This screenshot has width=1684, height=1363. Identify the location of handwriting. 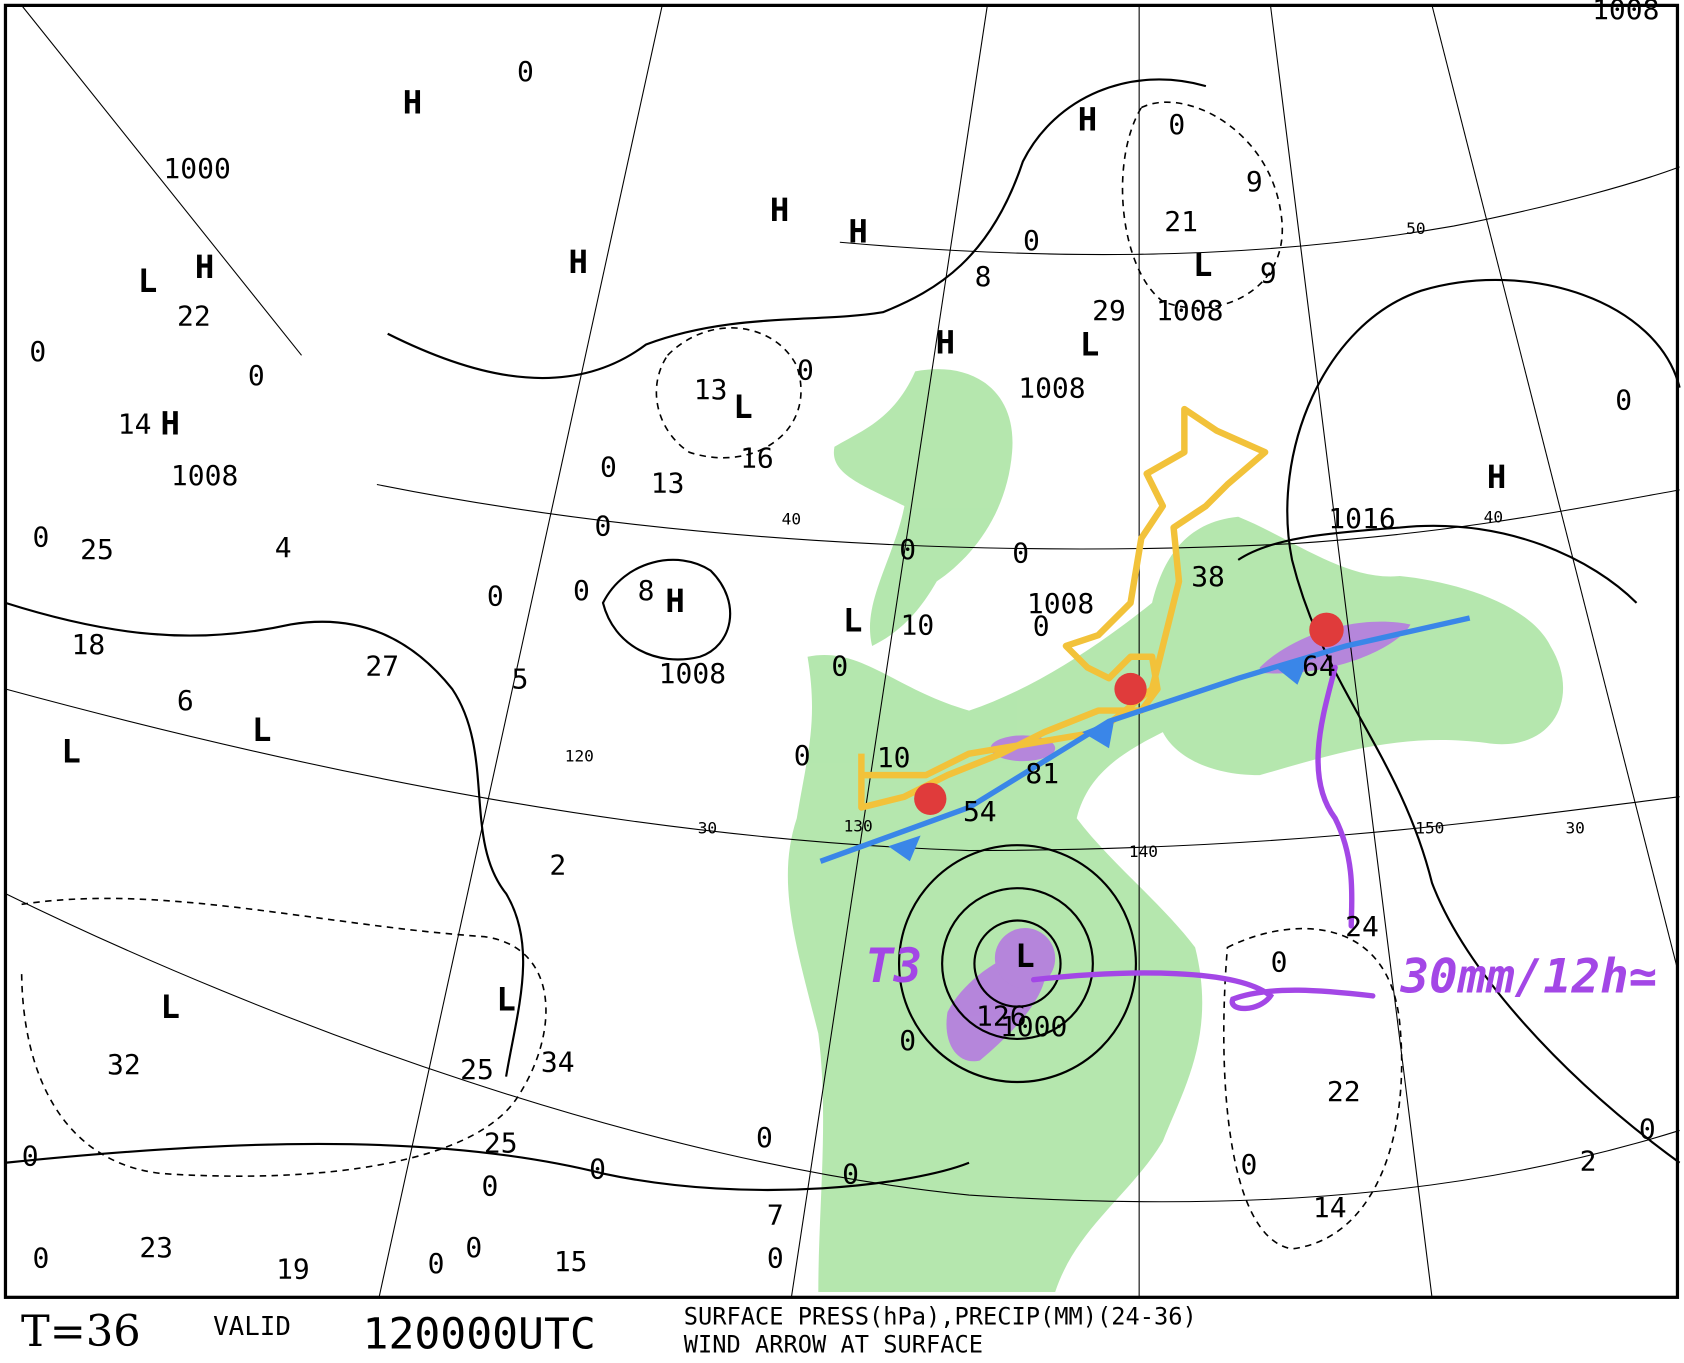
(1203, 838).